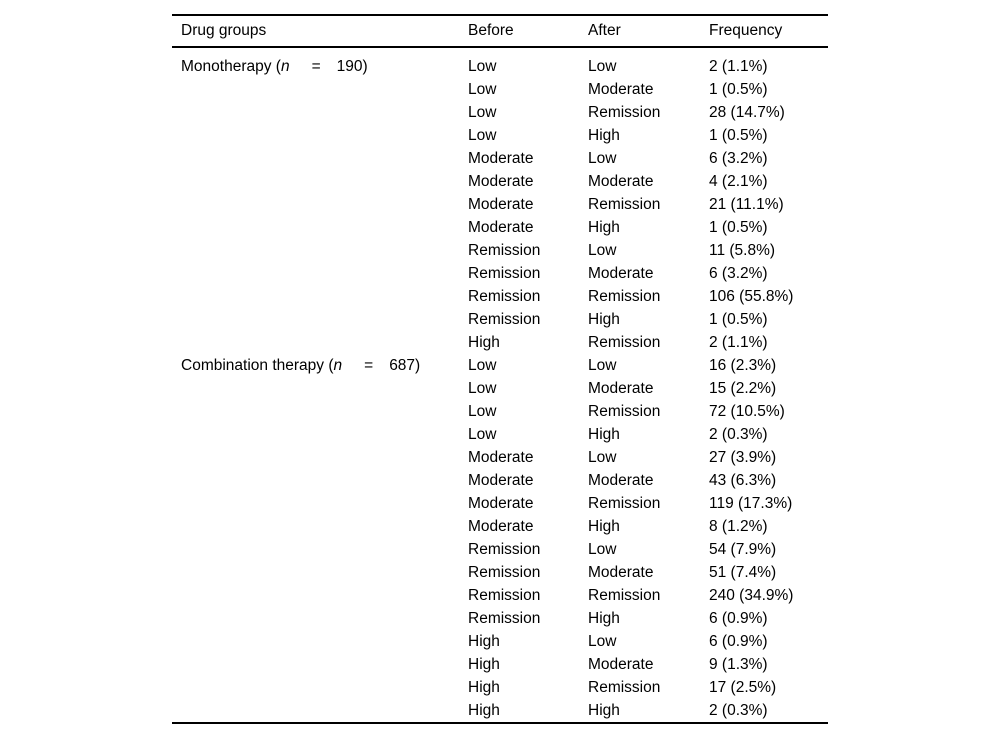  What do you see at coordinates (500, 411) in the screenshot?
I see `table-row: Low Remission 72 (10.5%)` at bounding box center [500, 411].